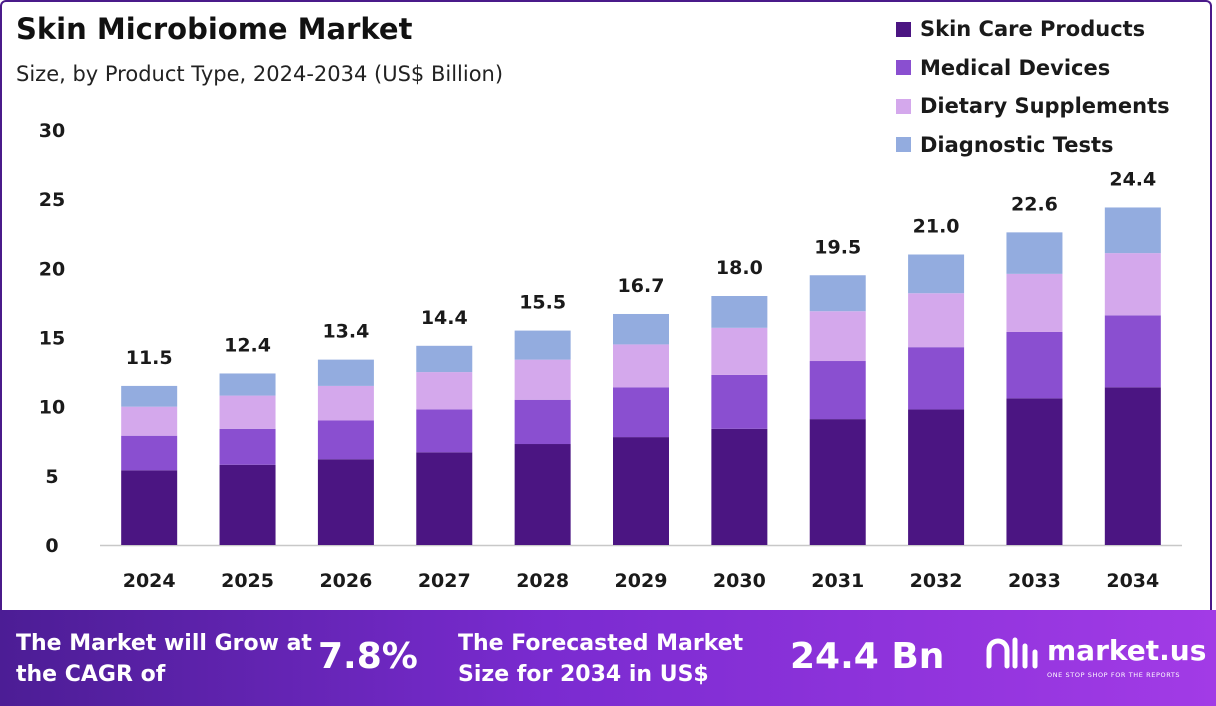  I want to click on cagr-label: The Market will Grow at the CAGR of, so click(164, 659).